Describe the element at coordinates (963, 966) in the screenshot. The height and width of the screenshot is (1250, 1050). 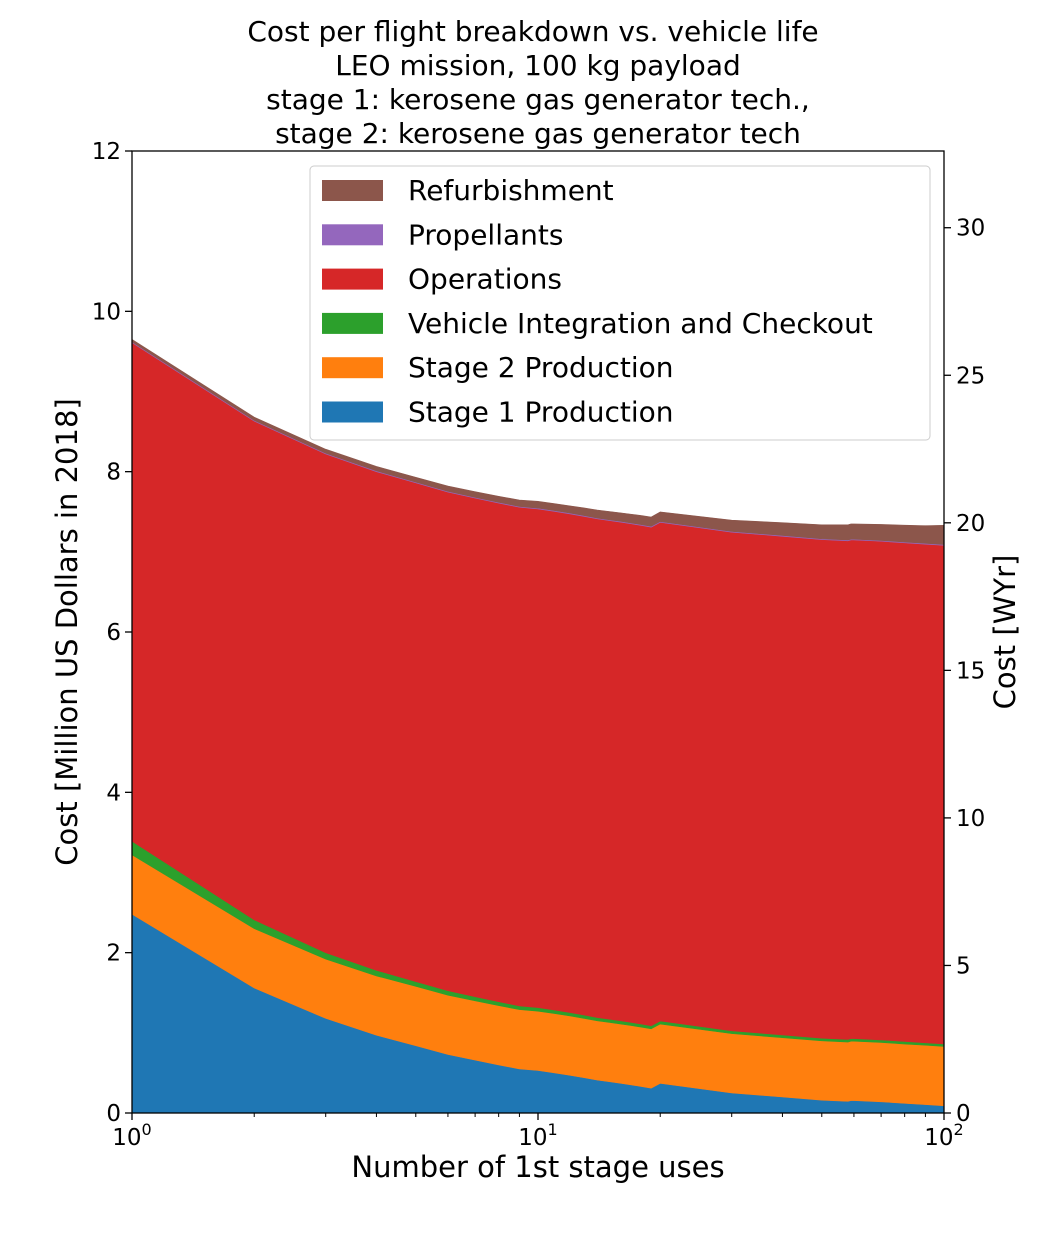
I see `y-right-tick-label: 5` at that location.